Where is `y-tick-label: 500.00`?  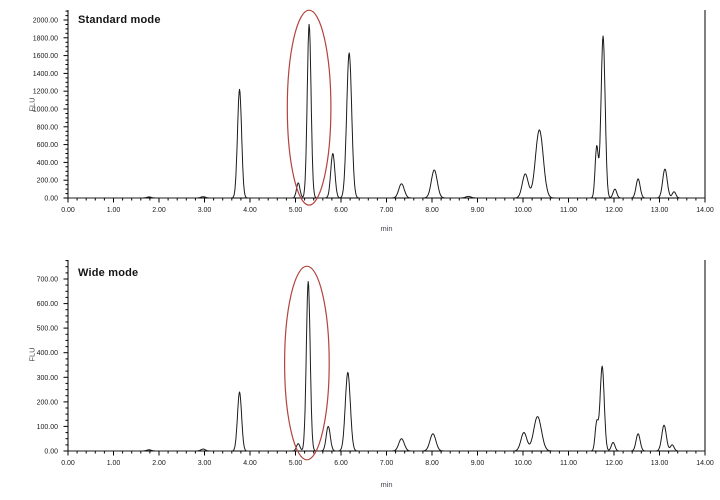 y-tick-label: 500.00 is located at coordinates (48, 329).